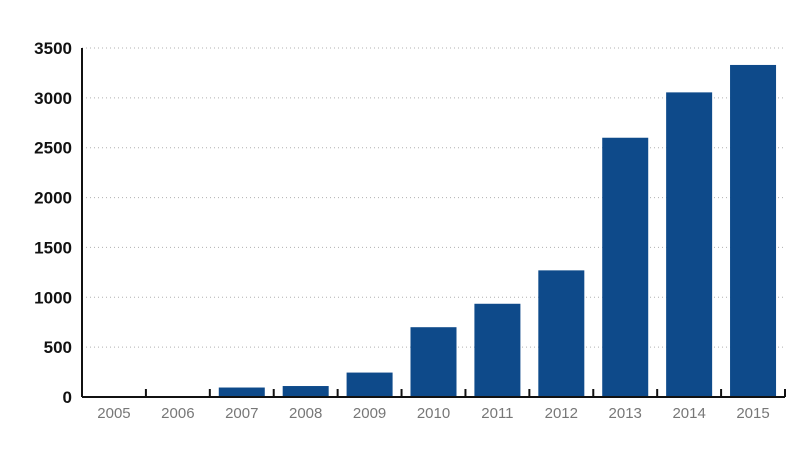 The image size is (800, 460). What do you see at coordinates (433, 413) in the screenshot?
I see `x-tick-label-2010: 2010` at bounding box center [433, 413].